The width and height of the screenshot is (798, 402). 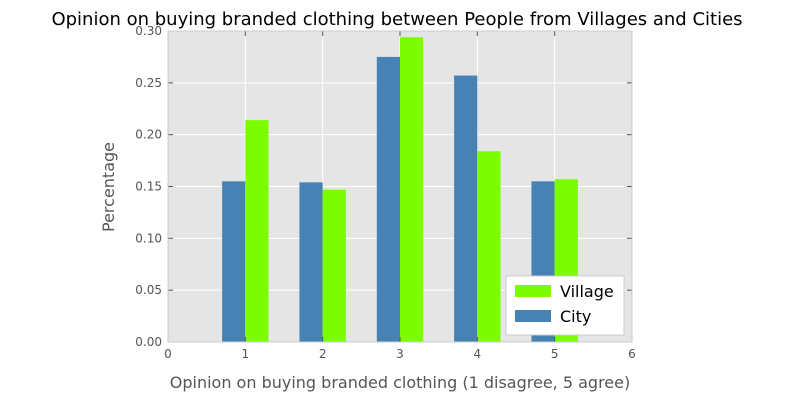 I want to click on y-tick-label: 0.25, so click(x=148, y=83).